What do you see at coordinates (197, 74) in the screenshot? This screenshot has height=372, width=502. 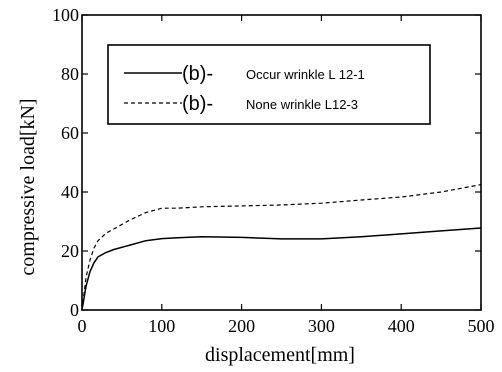 I see `legend-prefix-1: (b)-` at bounding box center [197, 74].